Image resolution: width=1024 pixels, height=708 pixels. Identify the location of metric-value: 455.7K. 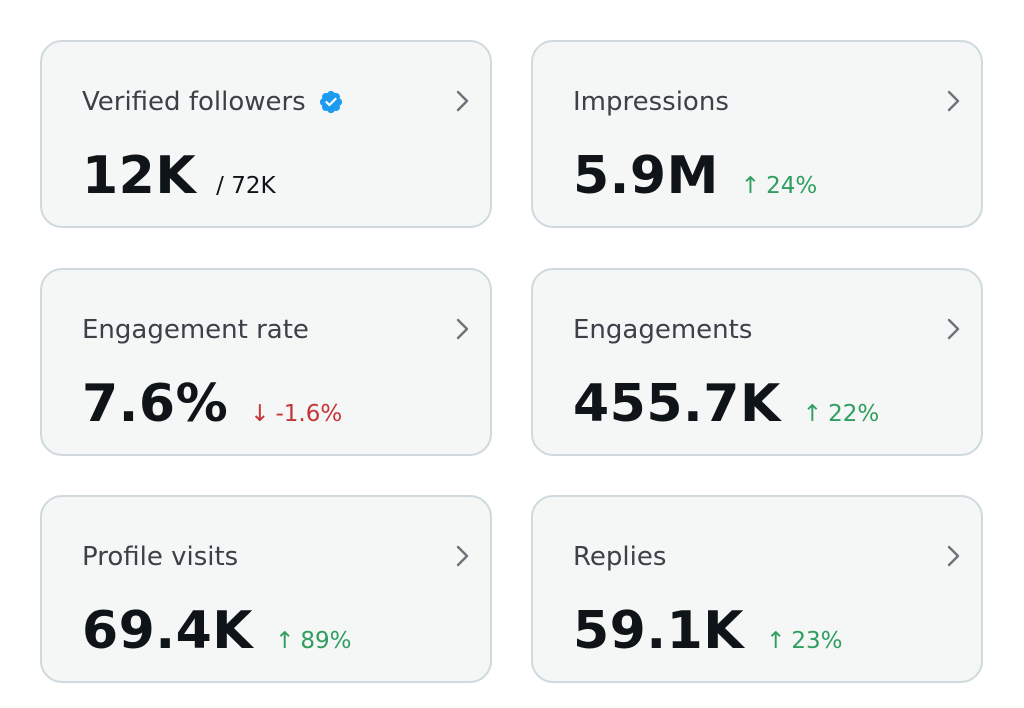
(677, 404).